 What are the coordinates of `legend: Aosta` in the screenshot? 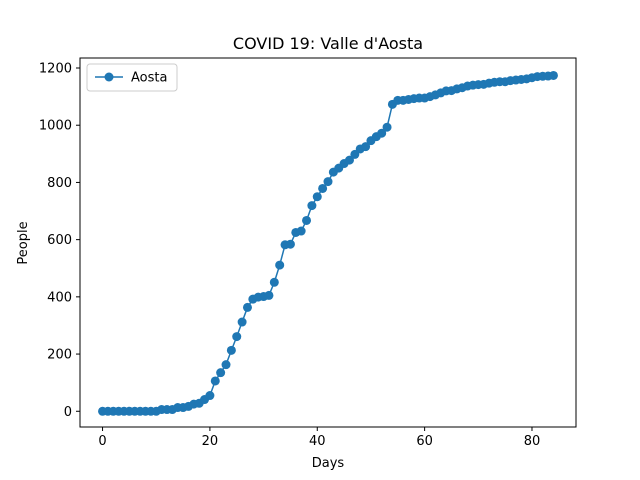 It's located at (132, 77).